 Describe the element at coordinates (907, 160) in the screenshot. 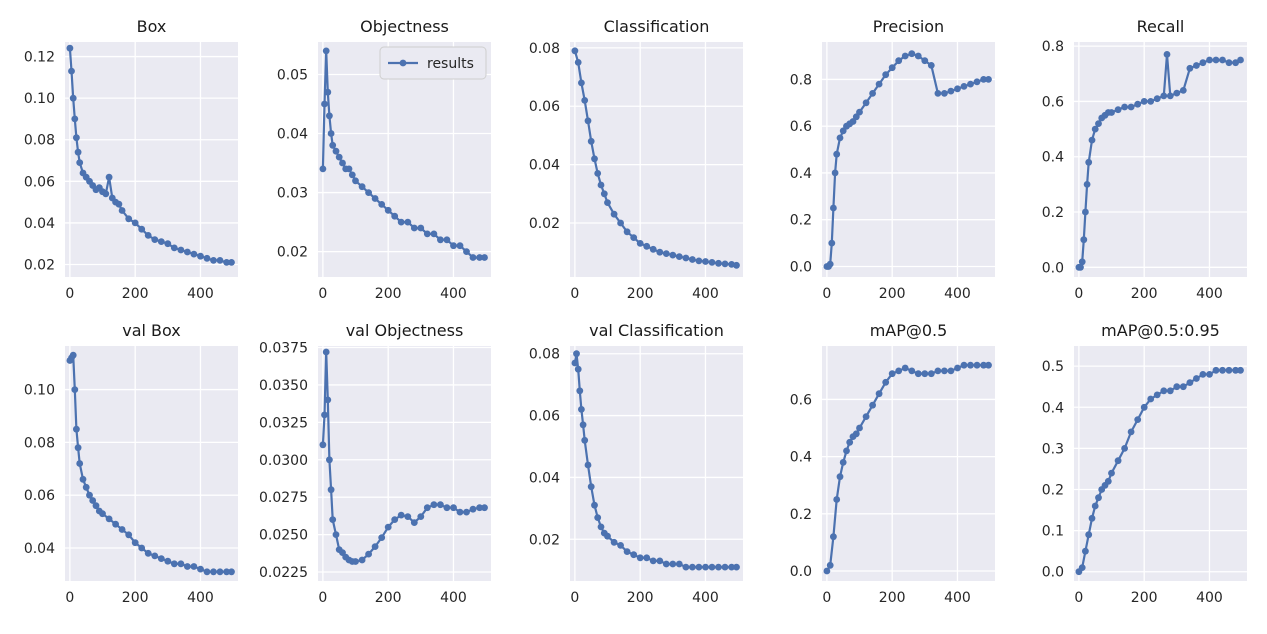

I see `series-line` at that location.